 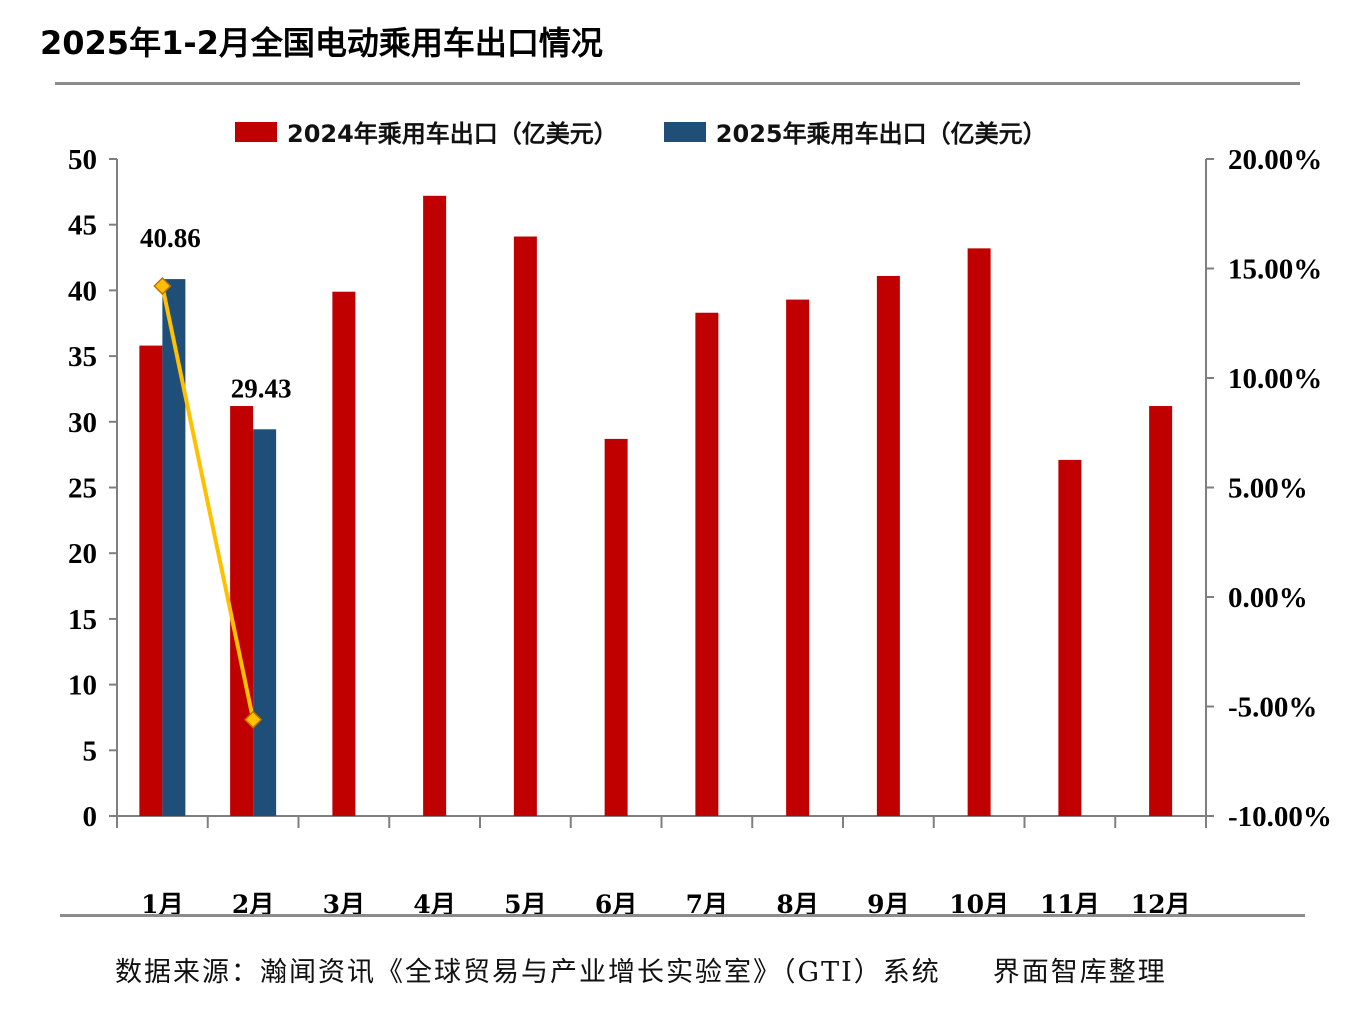 I want to click on y-left-tick-label: 30, so click(x=82, y=423).